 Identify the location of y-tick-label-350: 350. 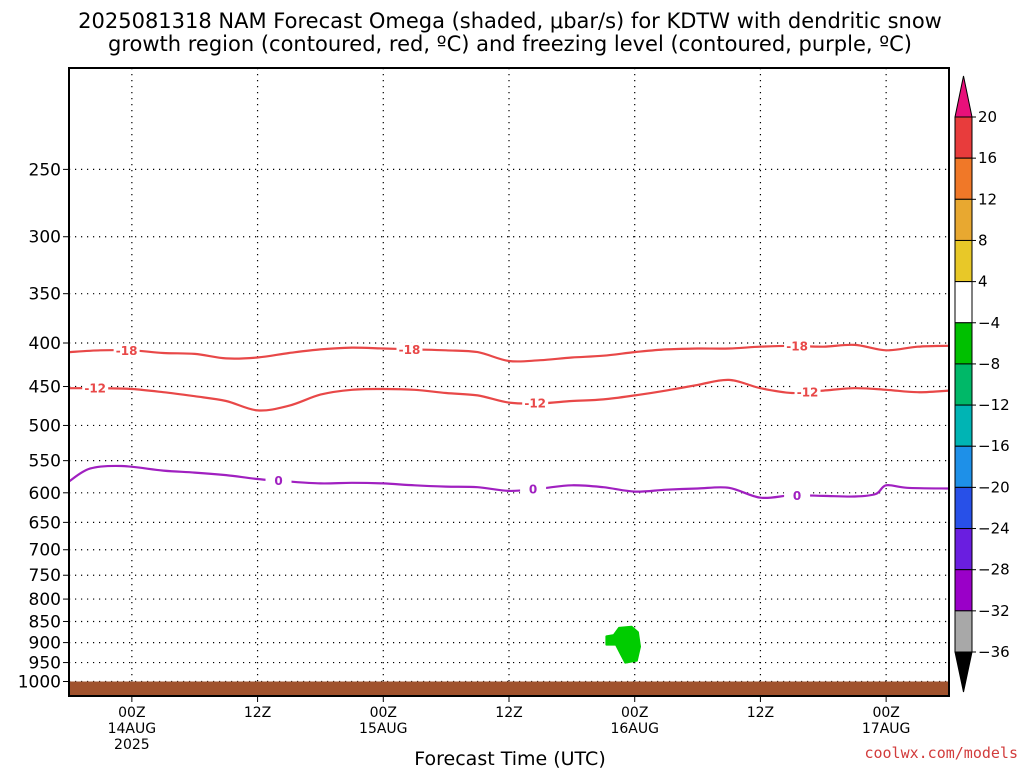
(45, 295).